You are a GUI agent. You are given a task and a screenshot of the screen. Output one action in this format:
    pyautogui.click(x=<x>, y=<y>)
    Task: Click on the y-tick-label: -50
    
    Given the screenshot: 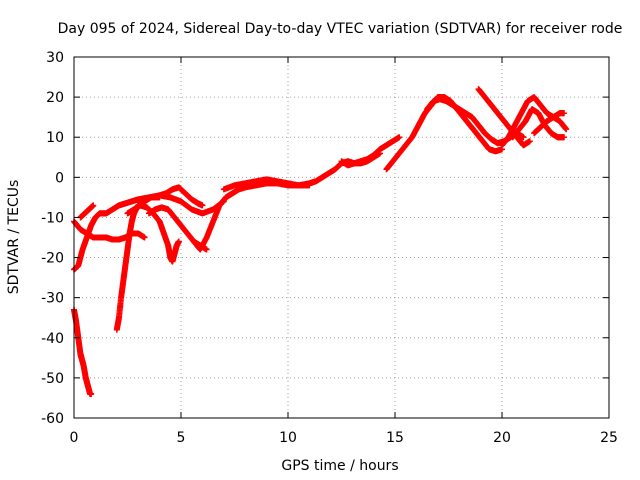 What is the action you would take?
    pyautogui.click(x=52, y=379)
    